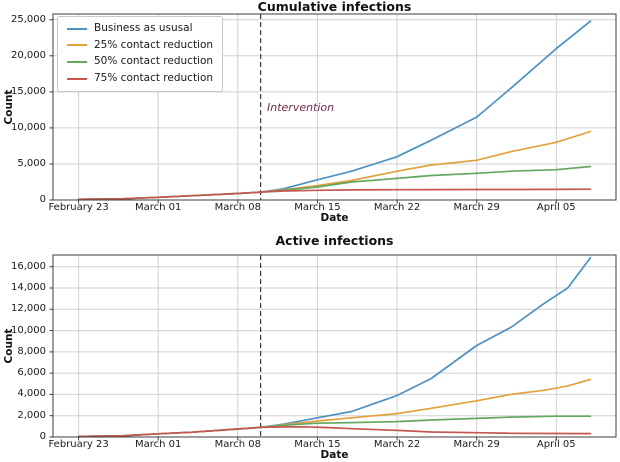 Image resolution: width=620 pixels, height=462 pixels. What do you see at coordinates (28, 91) in the screenshot?
I see `y-tick-label: 15,000` at bounding box center [28, 91].